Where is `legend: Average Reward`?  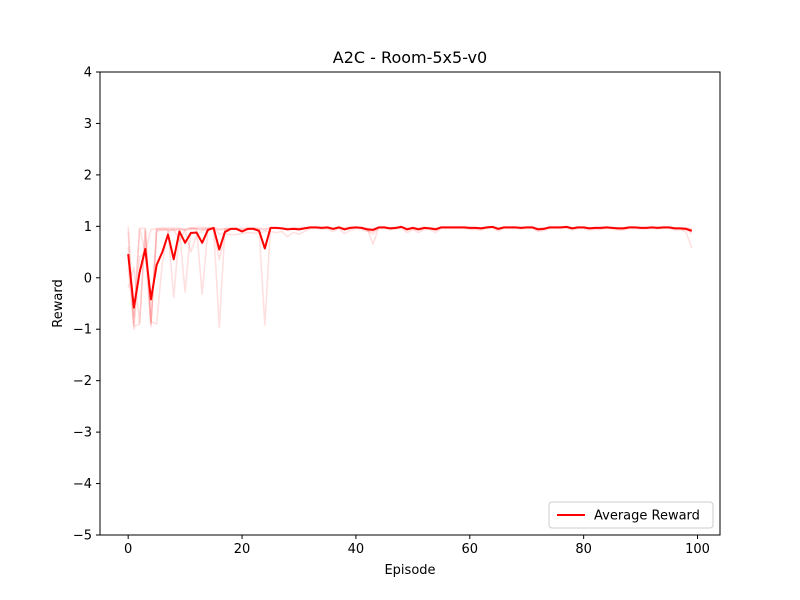 legend: Average Reward is located at coordinates (631, 515).